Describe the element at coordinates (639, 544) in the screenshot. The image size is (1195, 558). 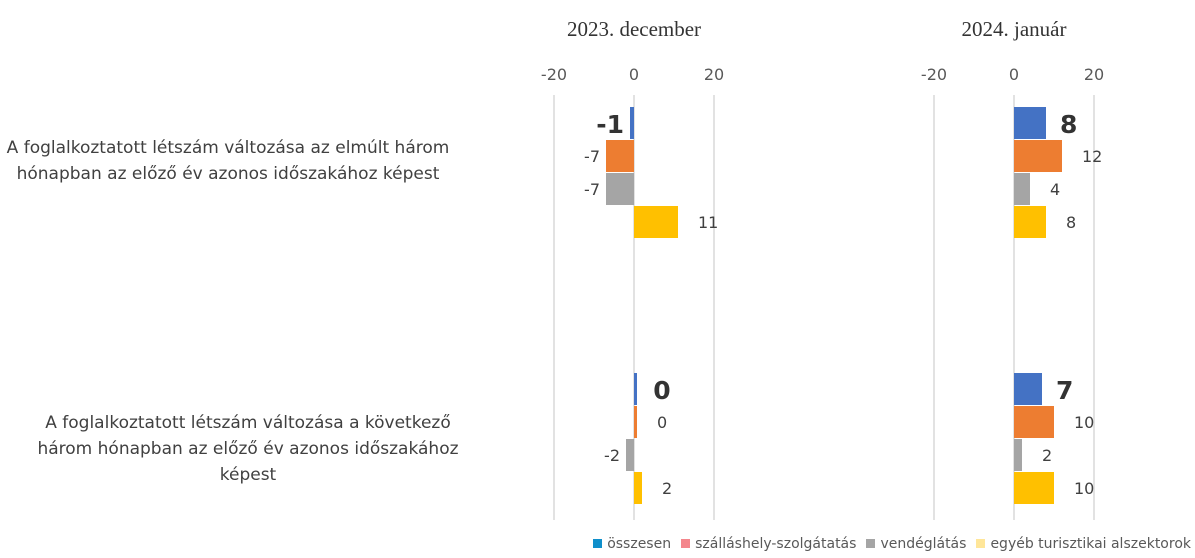
I see `legend-label: összesen` at that location.